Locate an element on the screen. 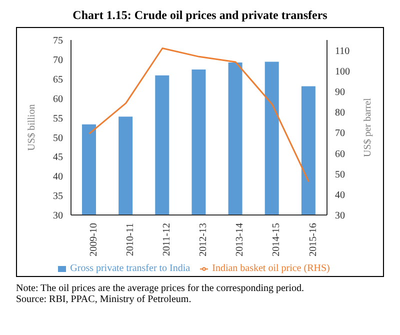  y-tick-label: 50 is located at coordinates (58, 138).